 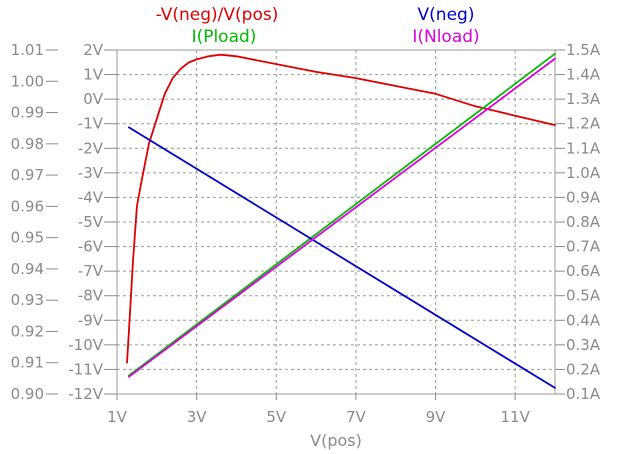 What do you see at coordinates (583, 247) in the screenshot?
I see `current-tick-label: 0.7A` at bounding box center [583, 247].